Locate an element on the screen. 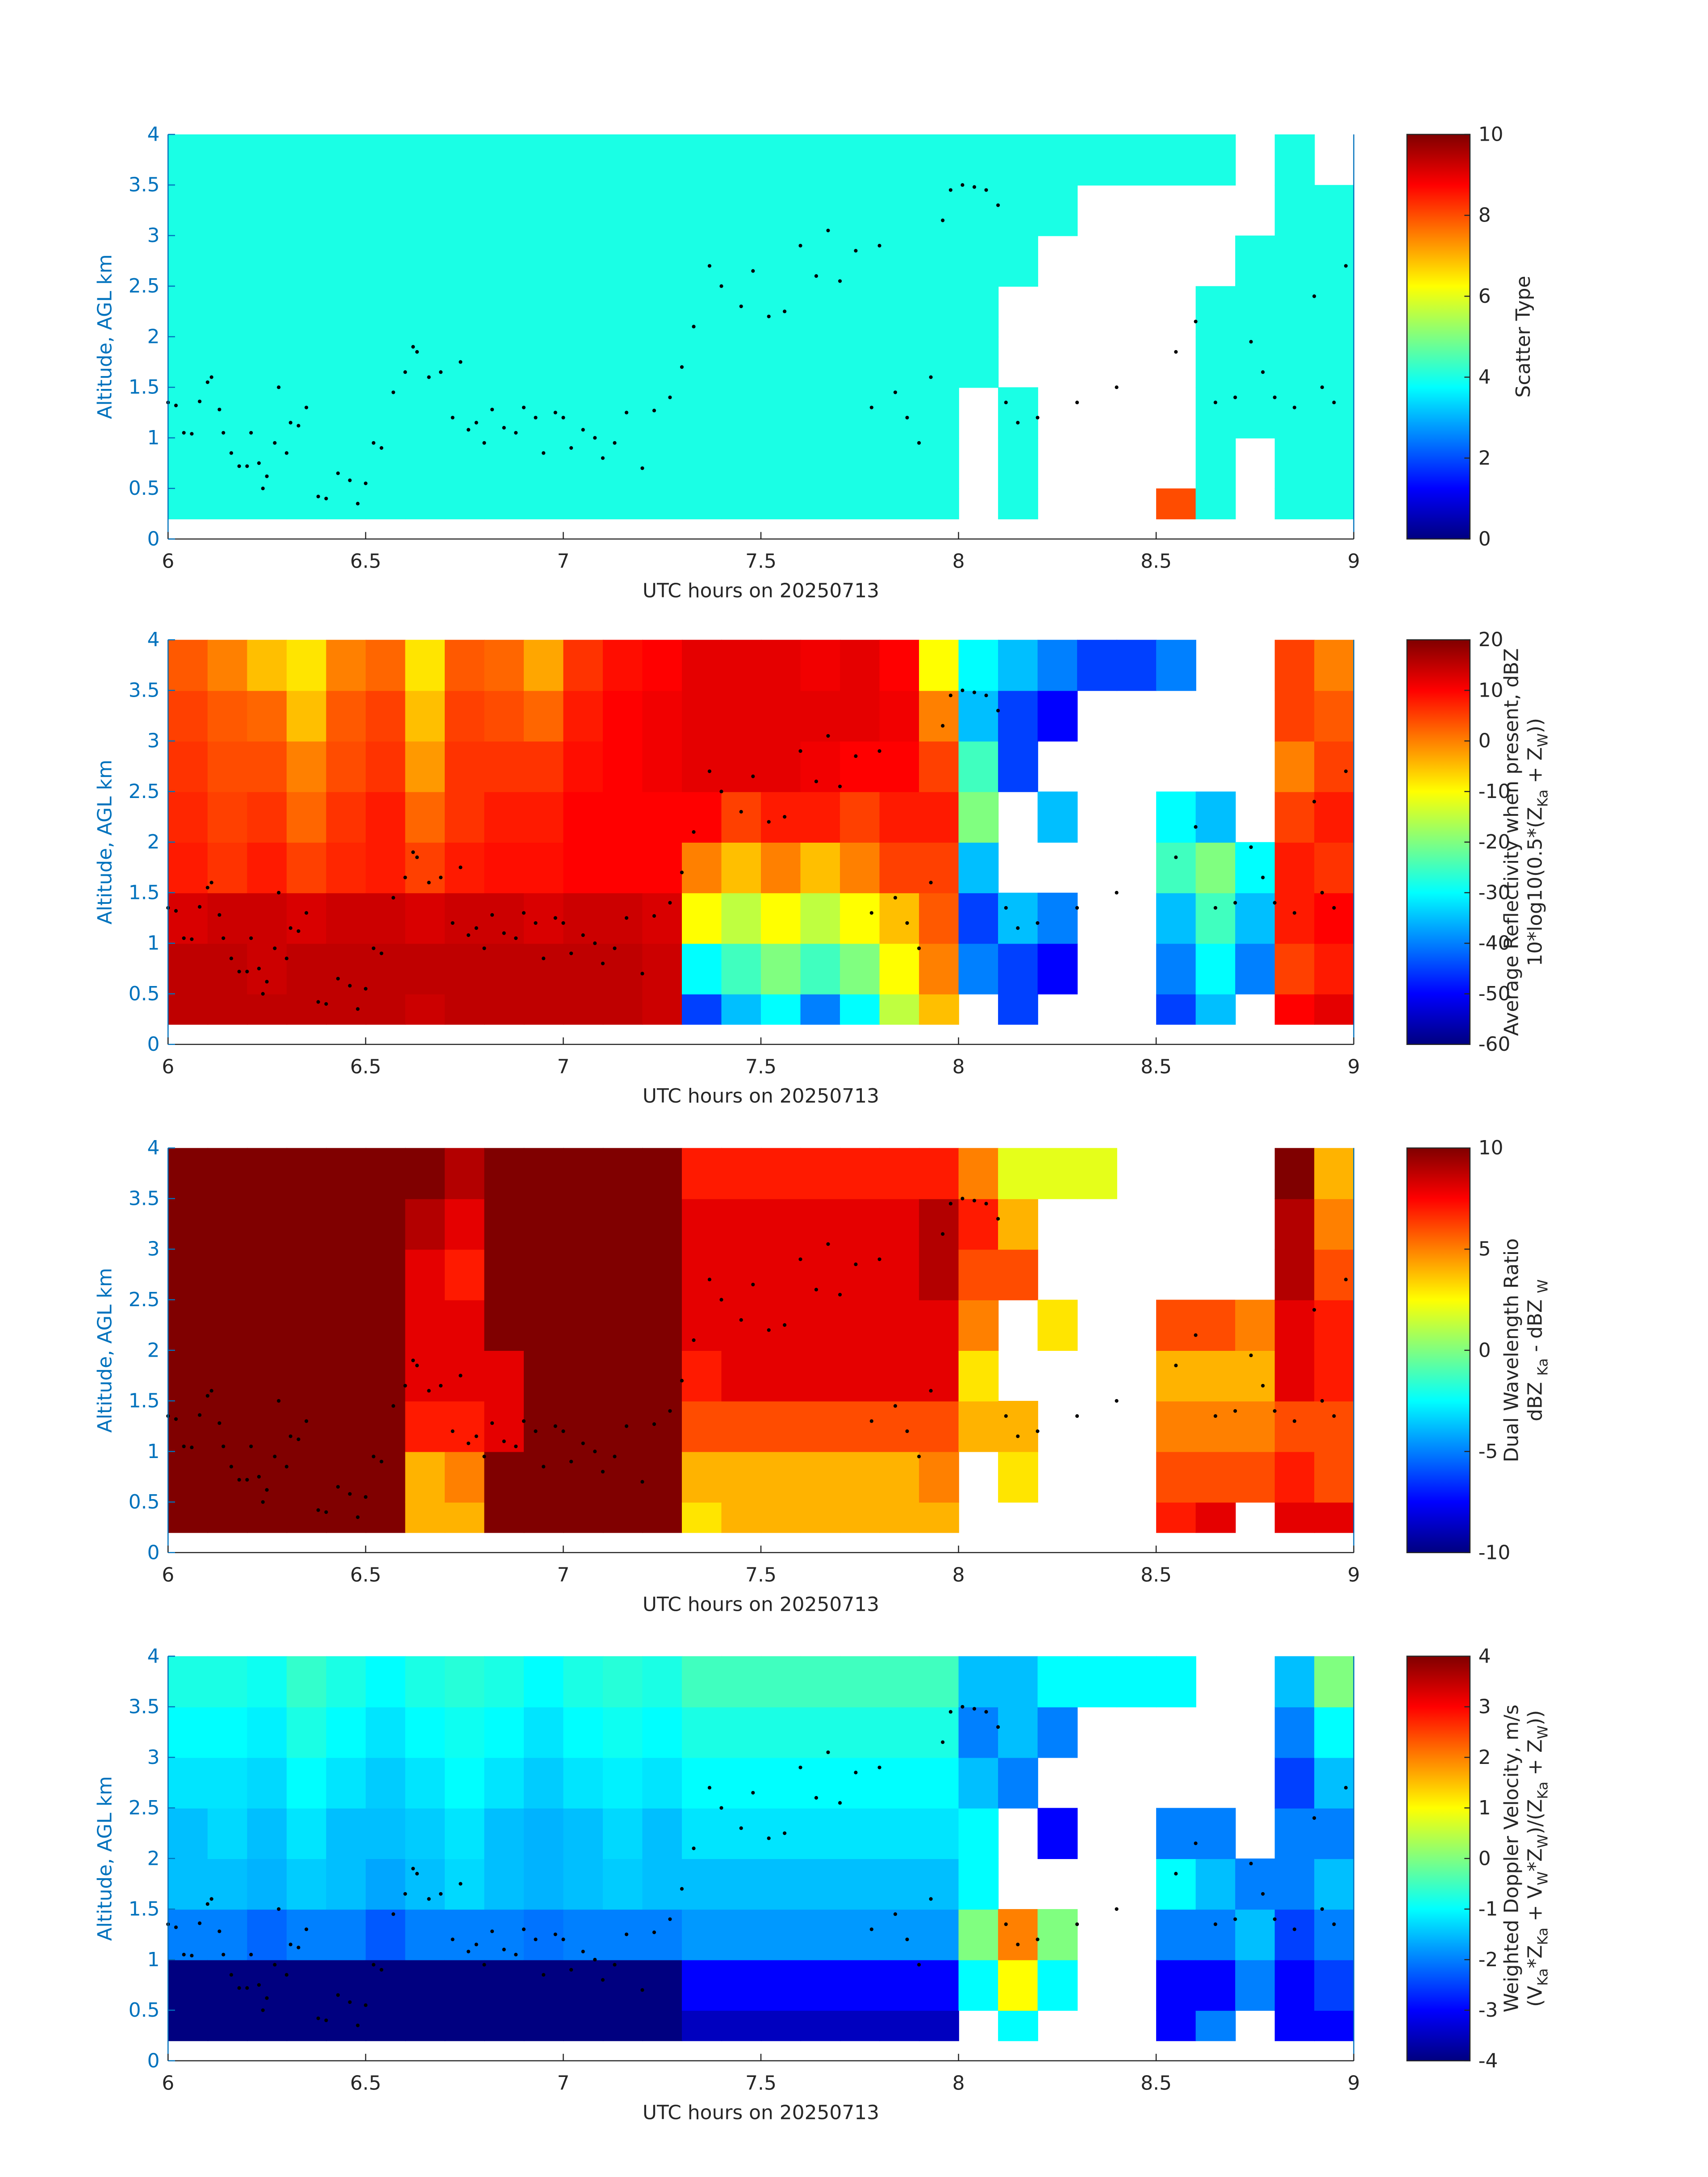 The image size is (1708, 2177). y-tick-label: 3.5 is located at coordinates (144, 1707).